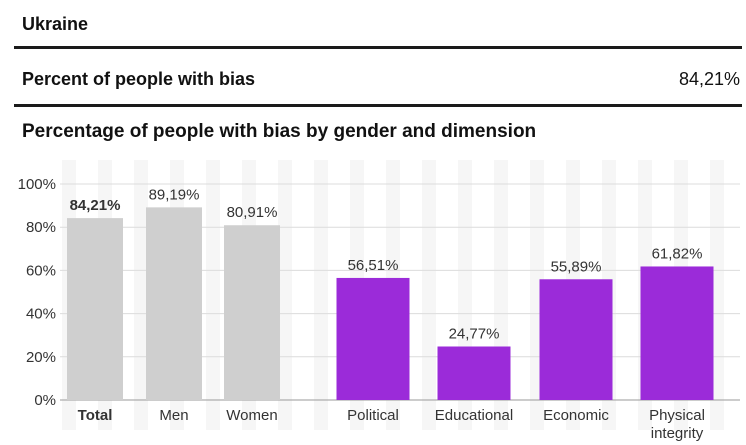  I want to click on data-label: 55,89%, so click(576, 266).